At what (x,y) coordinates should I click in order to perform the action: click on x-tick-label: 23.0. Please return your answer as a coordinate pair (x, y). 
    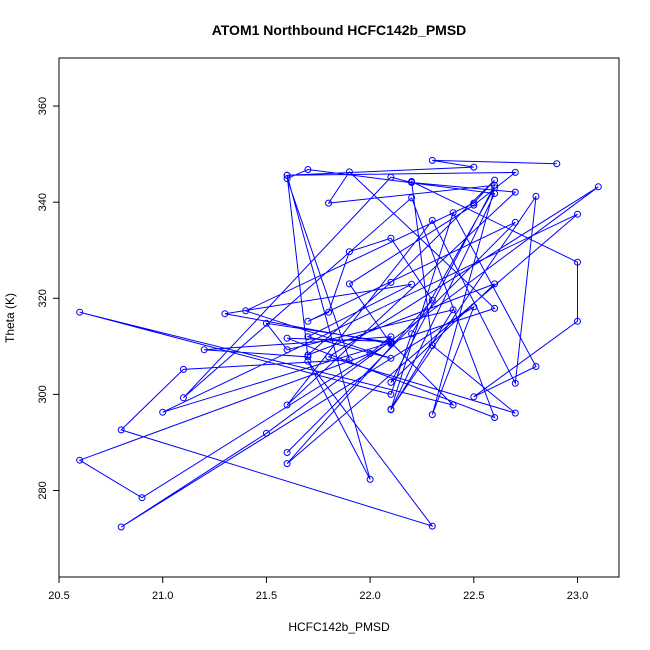
    Looking at the image, I should click on (577, 596).